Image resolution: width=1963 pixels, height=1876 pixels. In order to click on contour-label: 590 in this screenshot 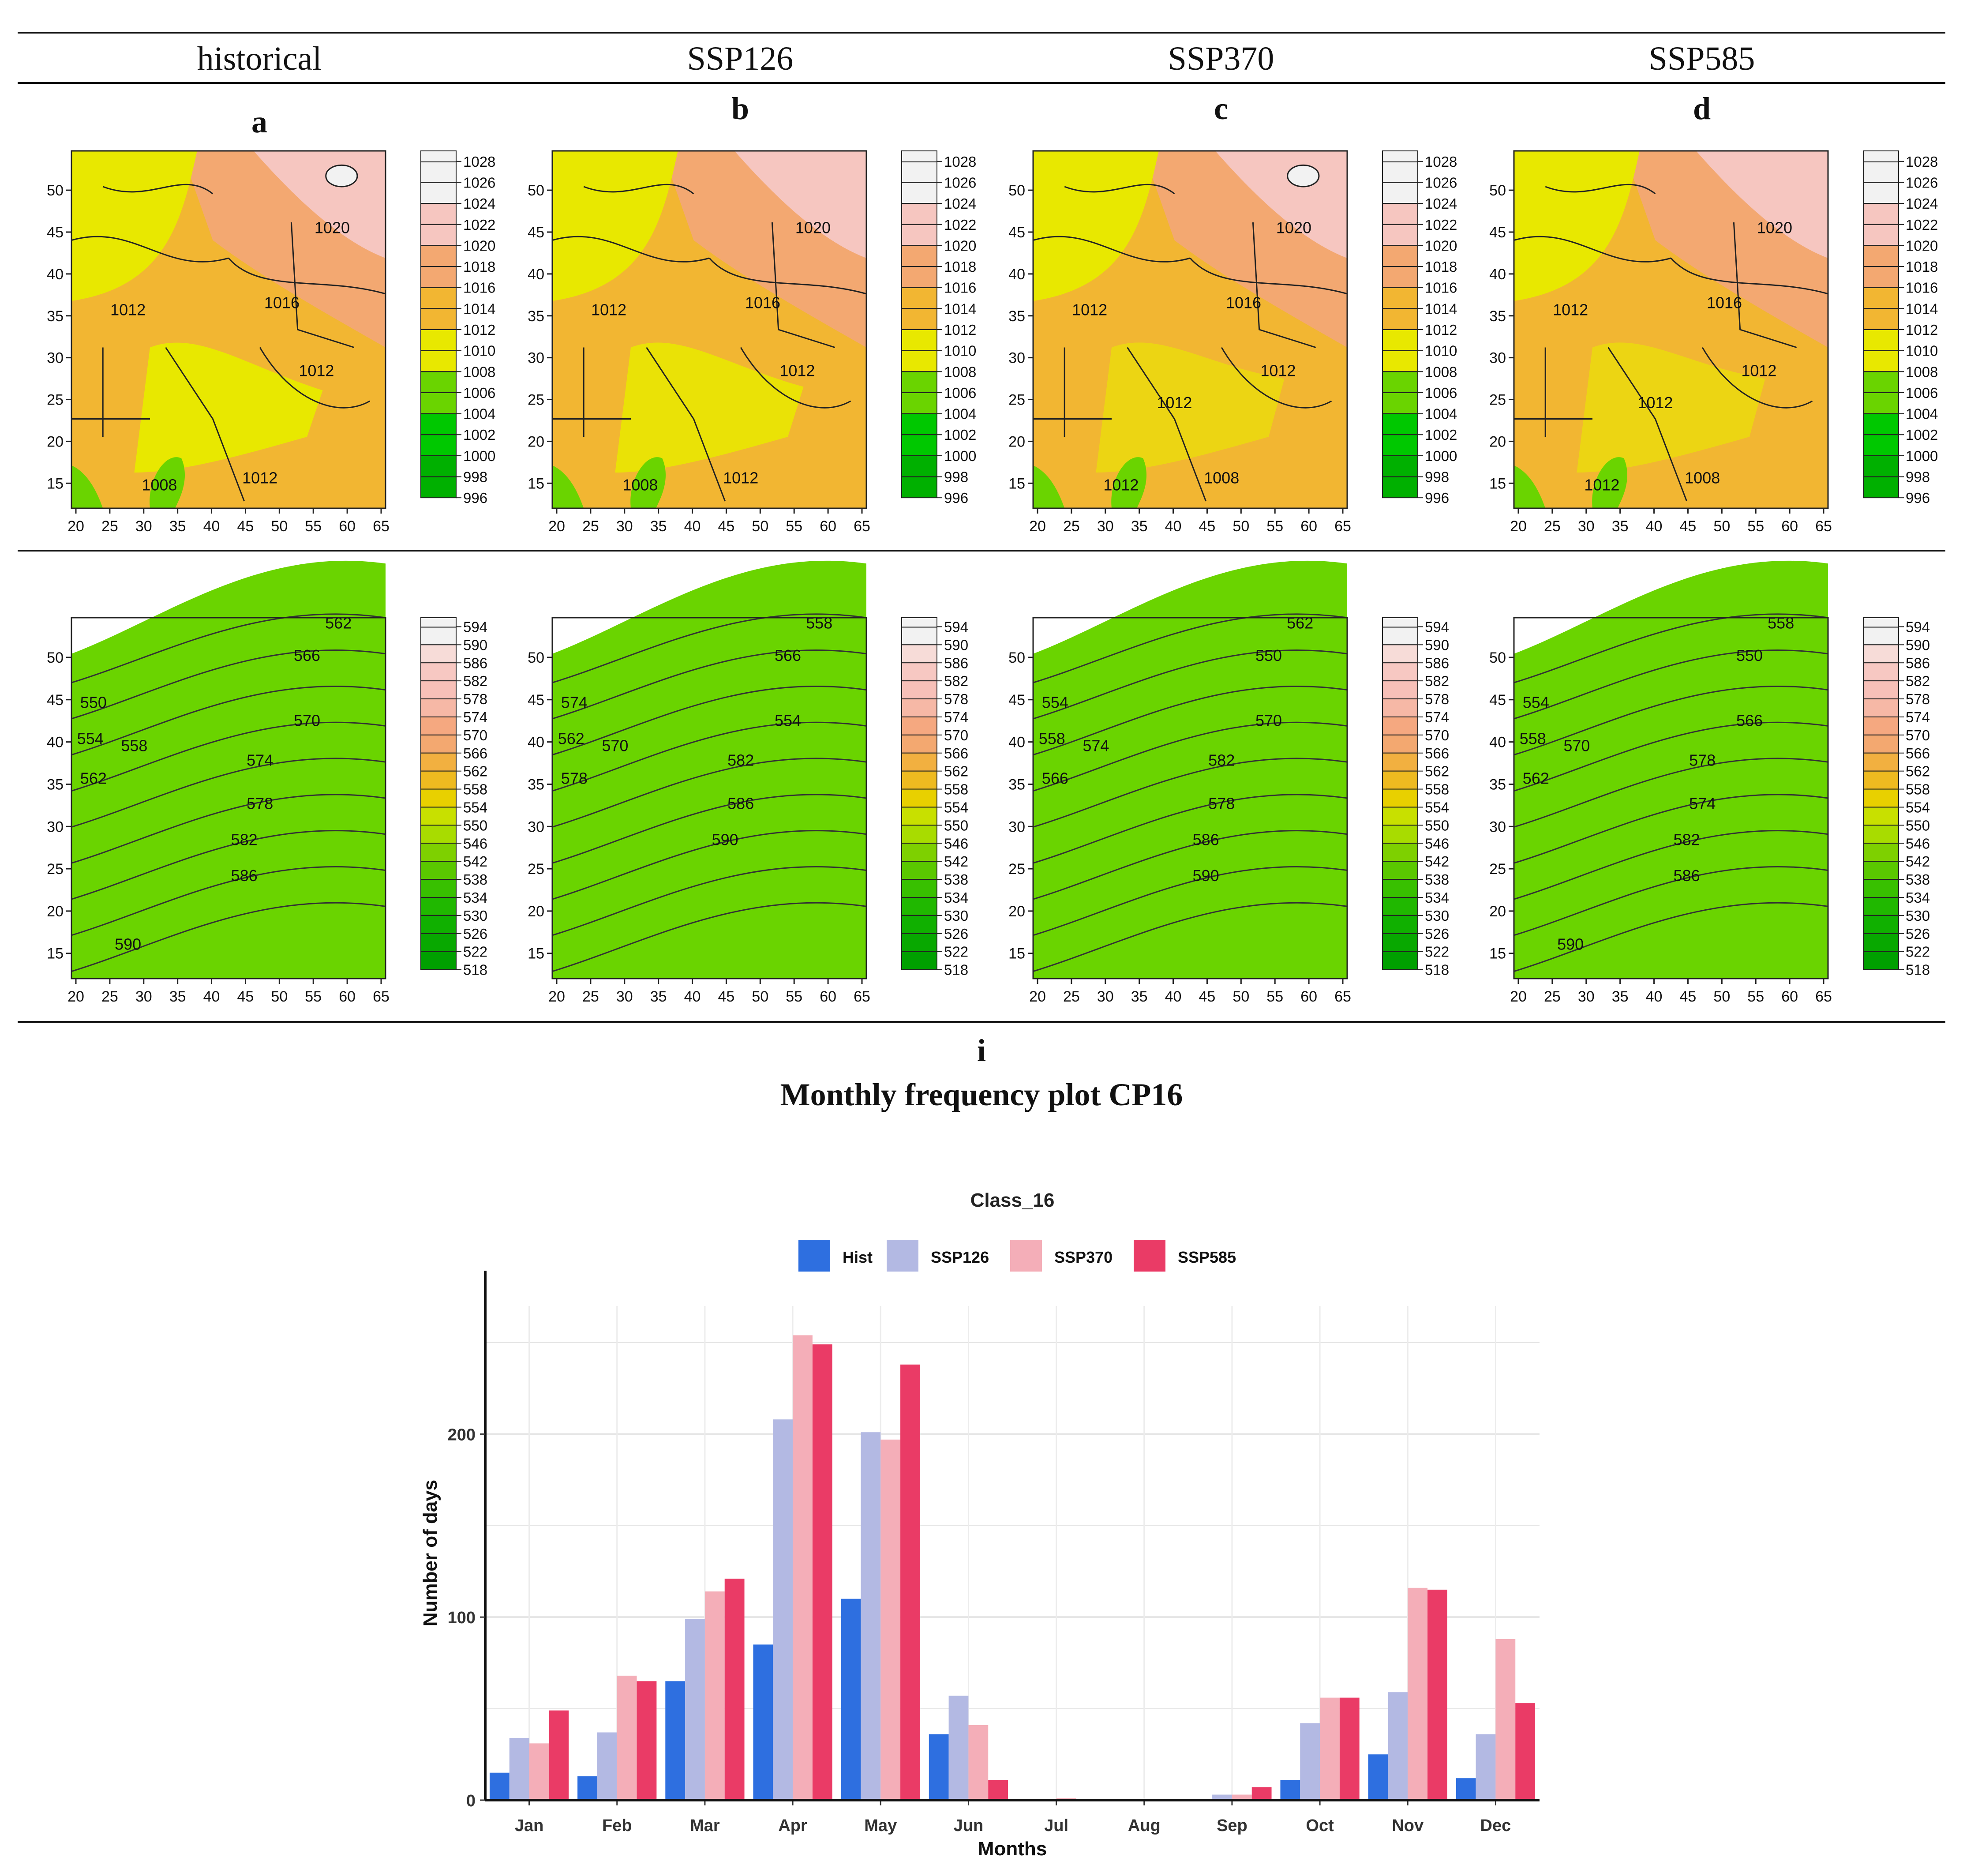, I will do `click(725, 839)`.